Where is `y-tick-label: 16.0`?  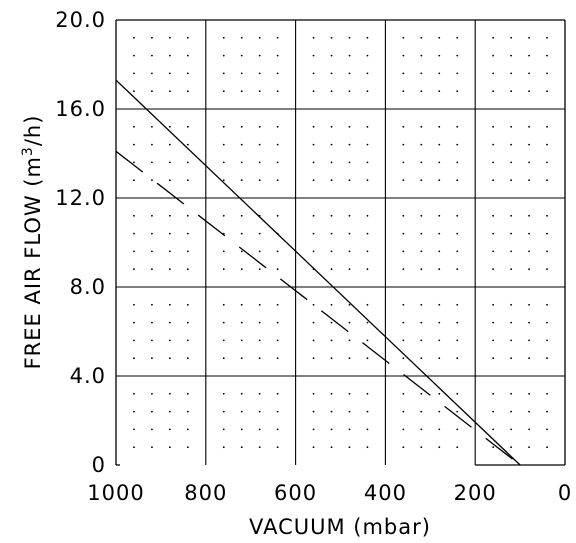
y-tick-label: 16.0 is located at coordinates (80, 109).